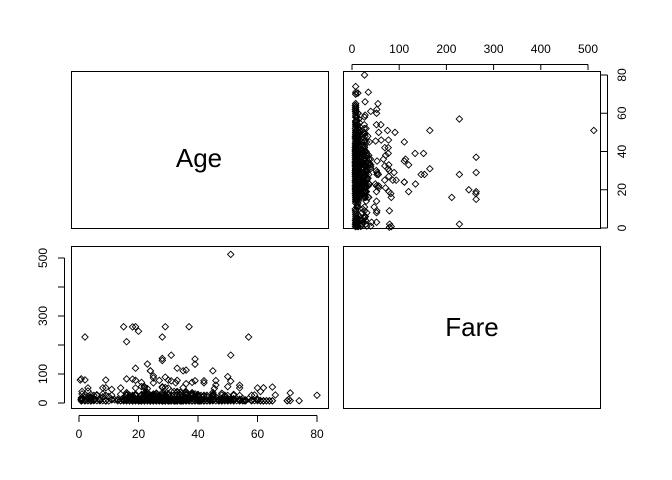 This screenshot has width=672, height=480. What do you see at coordinates (200, 428) in the screenshot?
I see `age-axis-bottom: 0 20 40 60 80` at bounding box center [200, 428].